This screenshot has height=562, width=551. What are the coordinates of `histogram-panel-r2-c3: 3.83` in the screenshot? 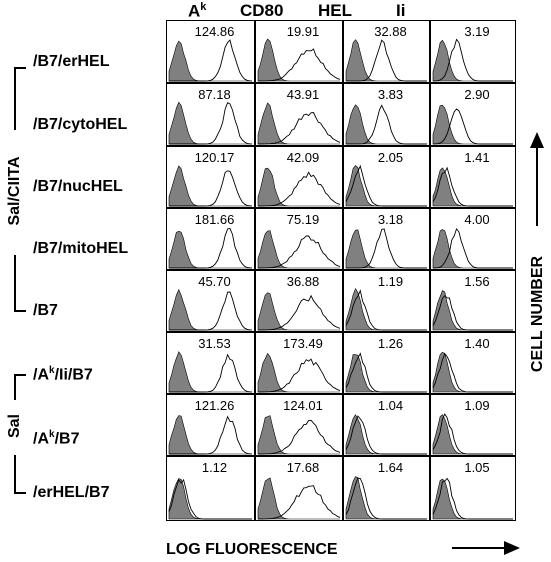 It's located at (386, 114).